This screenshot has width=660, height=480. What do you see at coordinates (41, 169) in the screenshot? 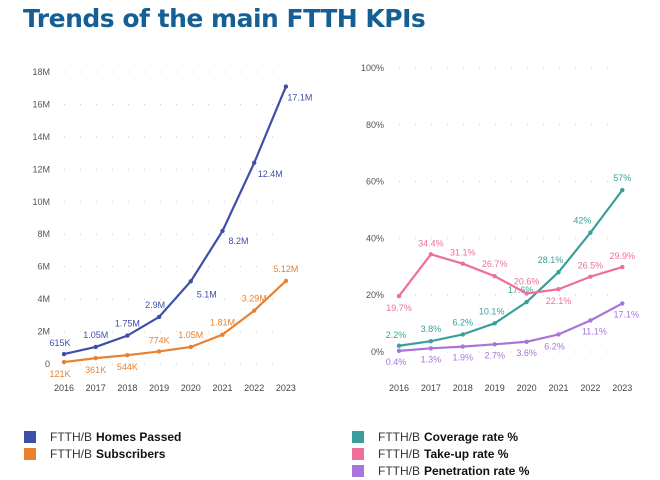
I see `y-tick-label: 12M` at bounding box center [41, 169].